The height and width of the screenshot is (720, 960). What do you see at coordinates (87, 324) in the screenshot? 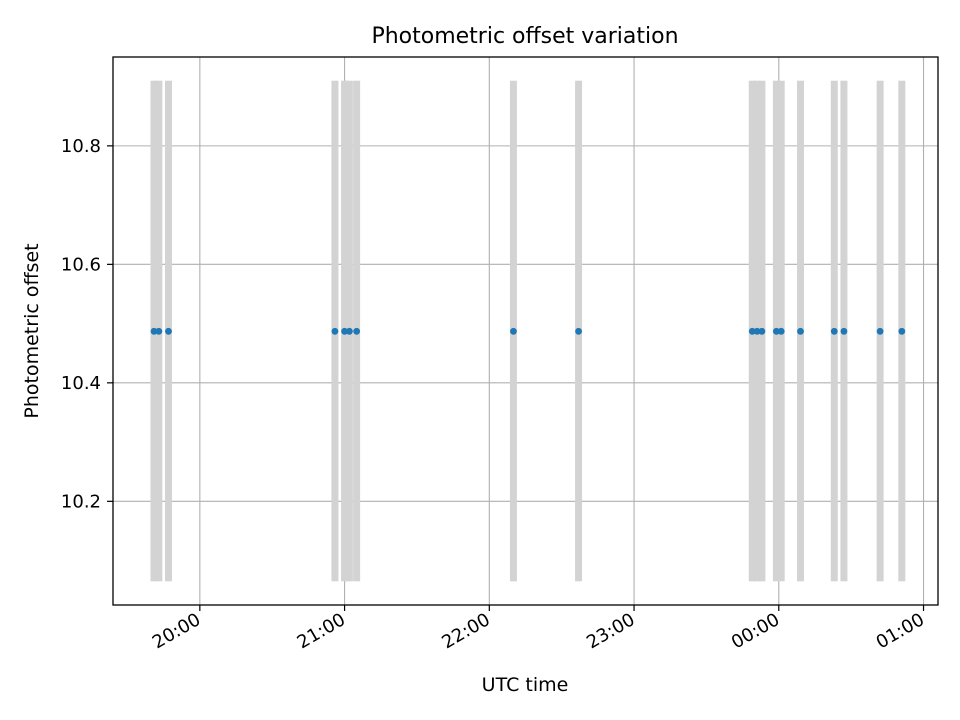
I see `y-axis: 10.2 10.4 10.6 10.8` at bounding box center [87, 324].